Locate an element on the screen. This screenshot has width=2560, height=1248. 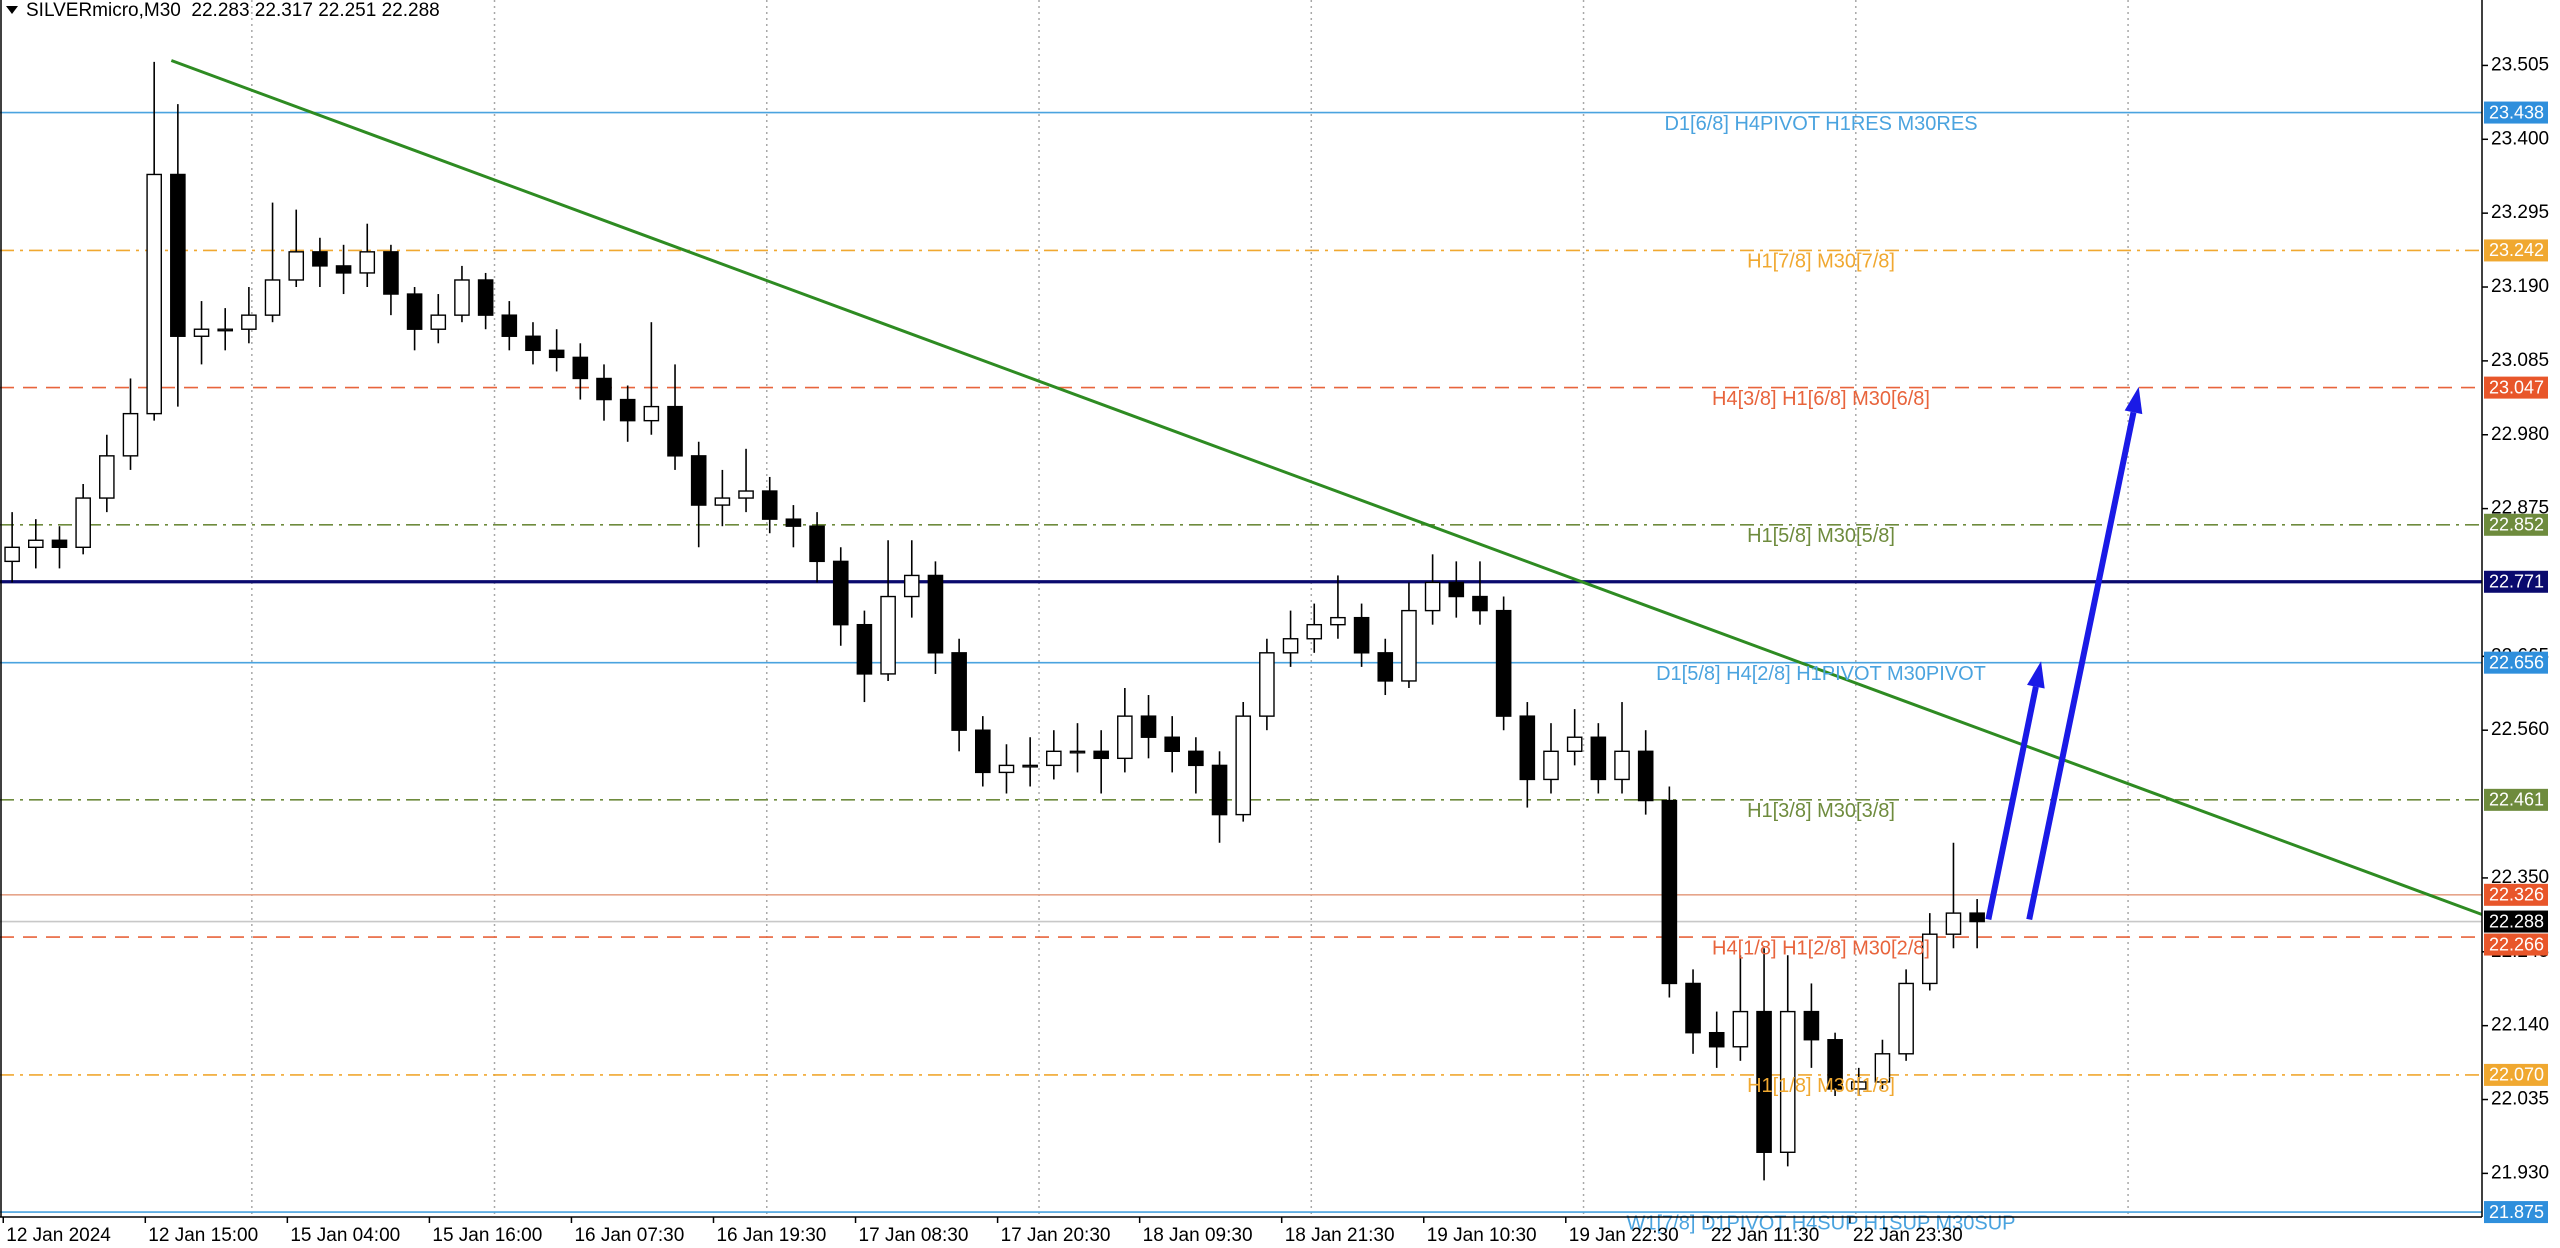
y-tick-label: 22.350 is located at coordinates (2520, 877).